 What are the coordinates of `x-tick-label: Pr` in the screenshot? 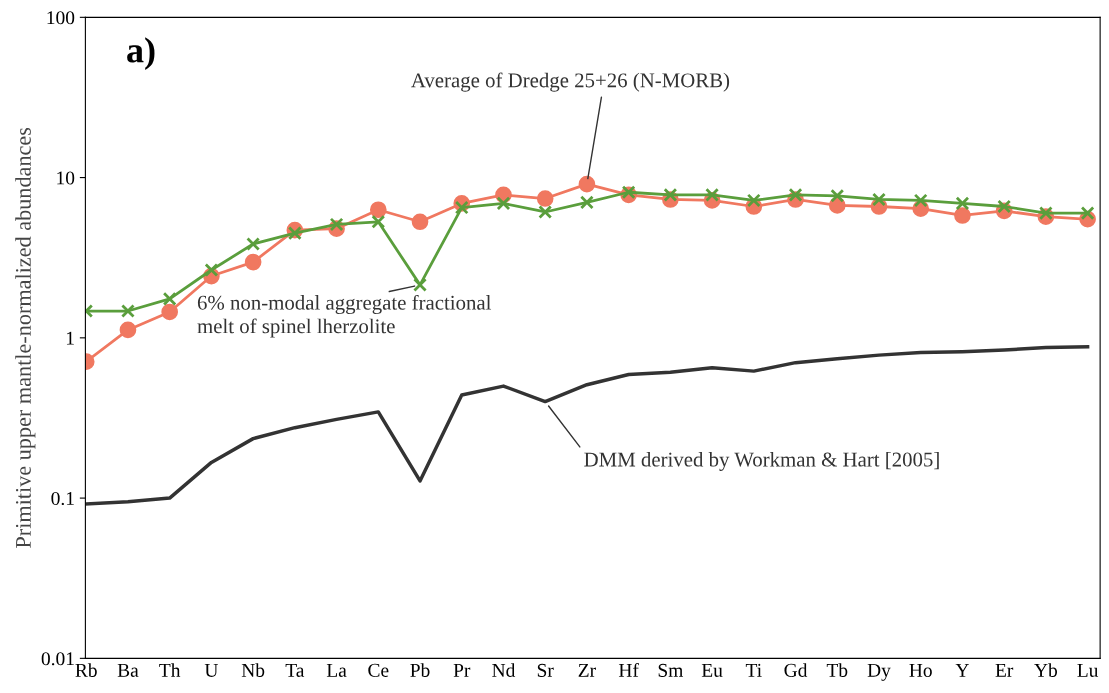 It's located at (462, 670).